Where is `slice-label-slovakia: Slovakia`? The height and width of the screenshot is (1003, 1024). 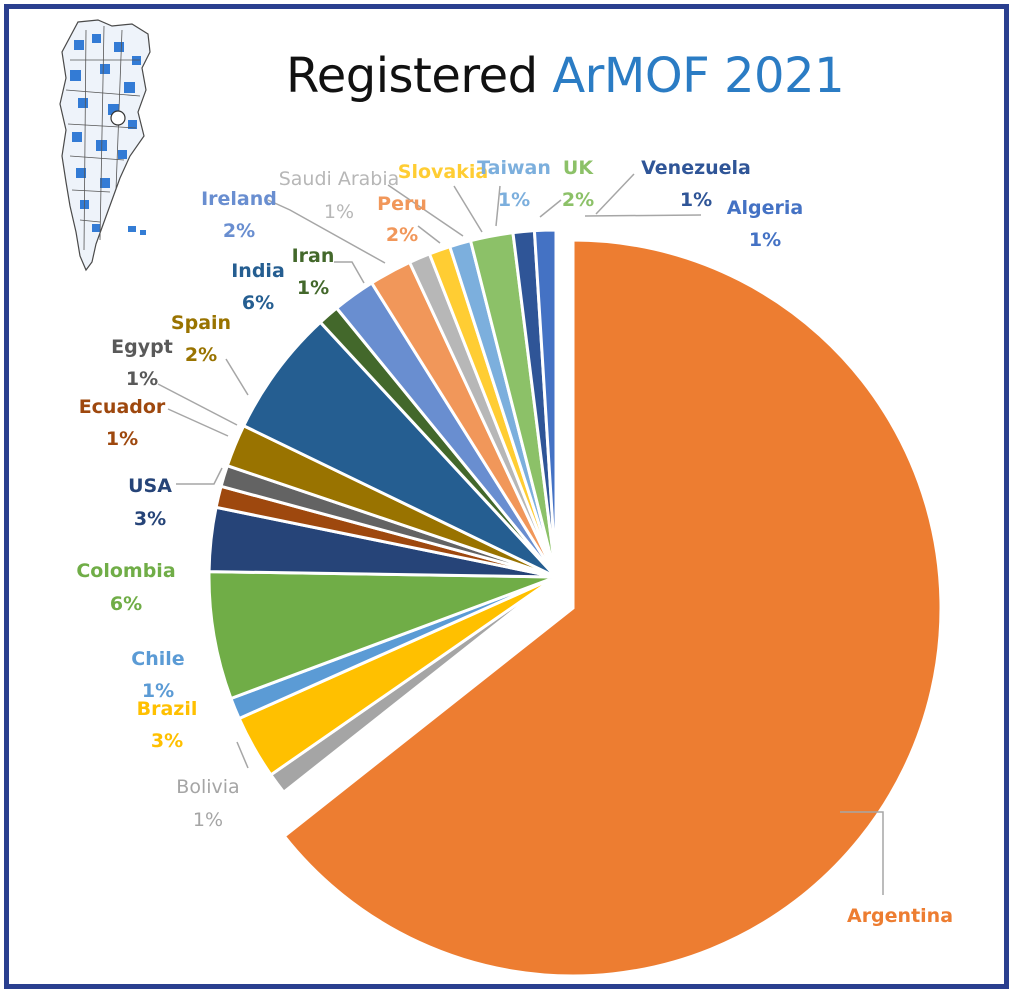
slice-label-slovakia: Slovakia is located at coordinates (443, 172).